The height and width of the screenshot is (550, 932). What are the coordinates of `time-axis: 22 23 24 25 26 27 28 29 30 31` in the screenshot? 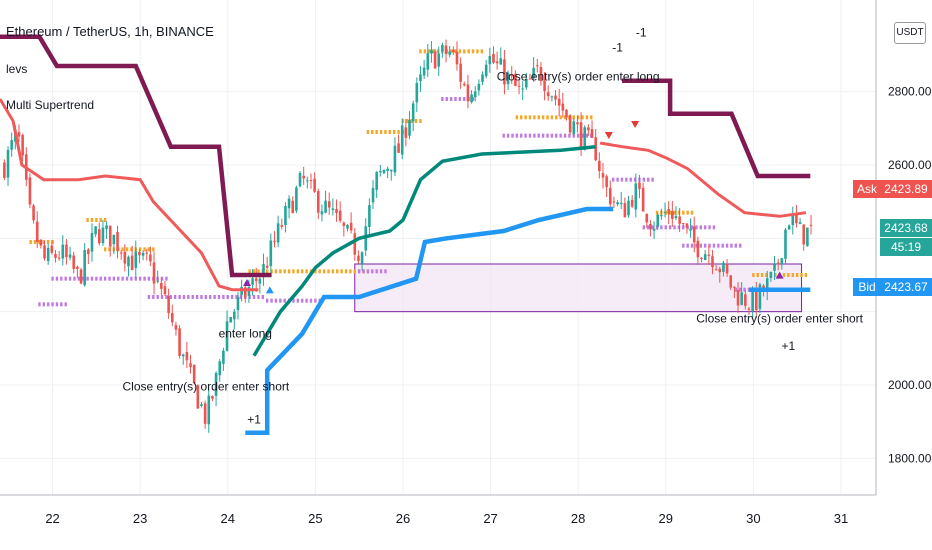 It's located at (446, 518).